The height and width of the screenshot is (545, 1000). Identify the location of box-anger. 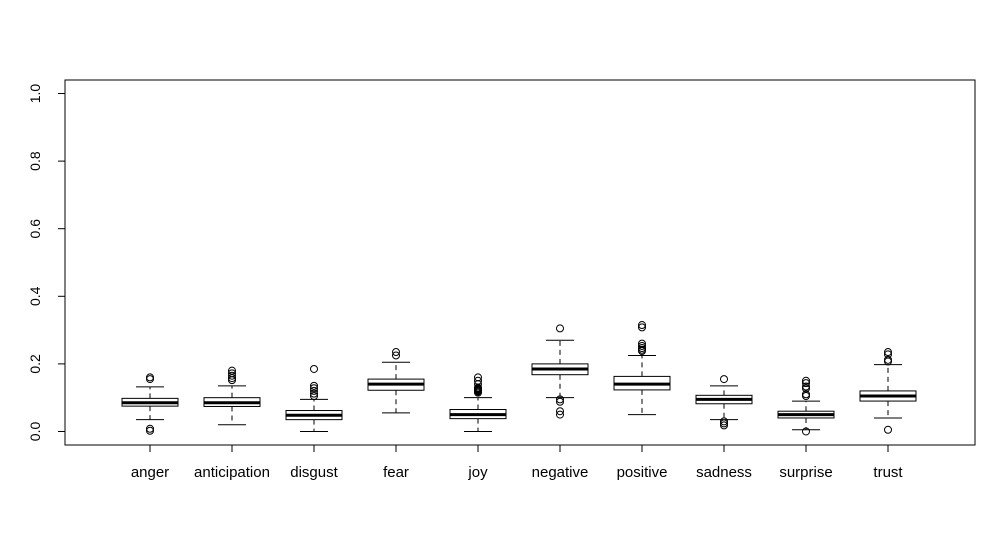
(150, 404).